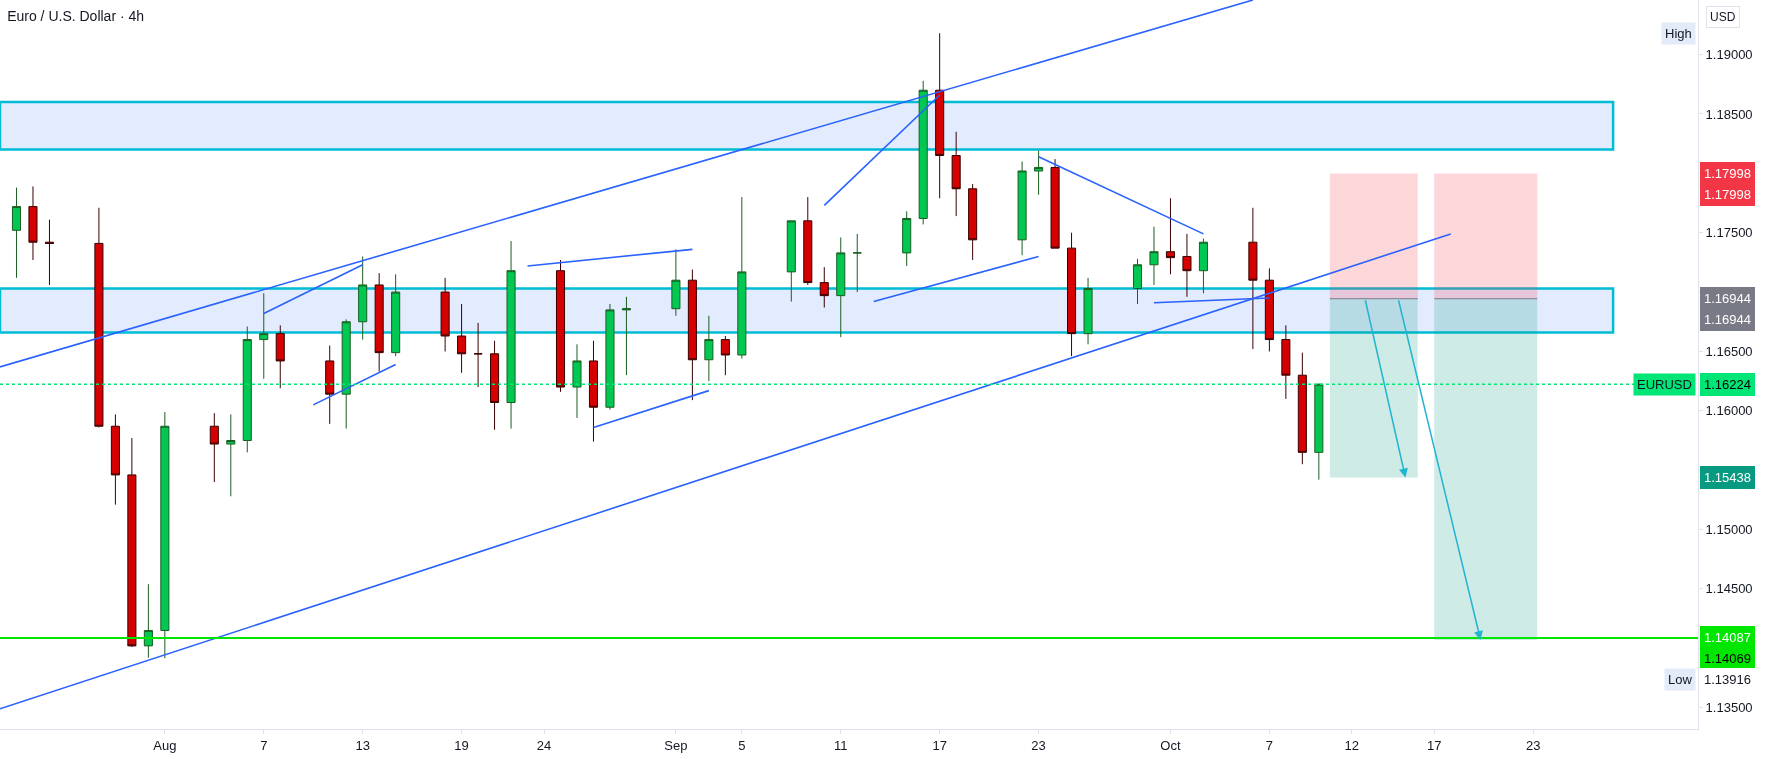 The height and width of the screenshot is (759, 1788). Describe the element at coordinates (1727, 637) in the screenshot. I see `ref-line-label: 1.14087` at that location.